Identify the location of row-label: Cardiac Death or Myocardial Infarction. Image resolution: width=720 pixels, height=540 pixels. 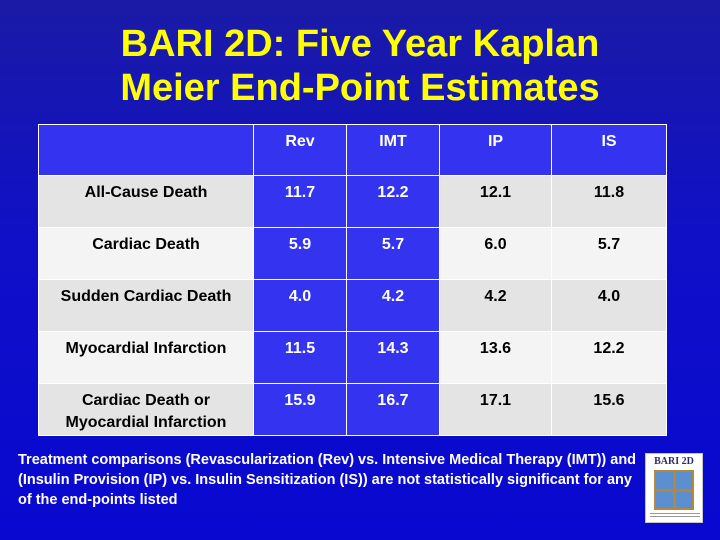
(146, 409).